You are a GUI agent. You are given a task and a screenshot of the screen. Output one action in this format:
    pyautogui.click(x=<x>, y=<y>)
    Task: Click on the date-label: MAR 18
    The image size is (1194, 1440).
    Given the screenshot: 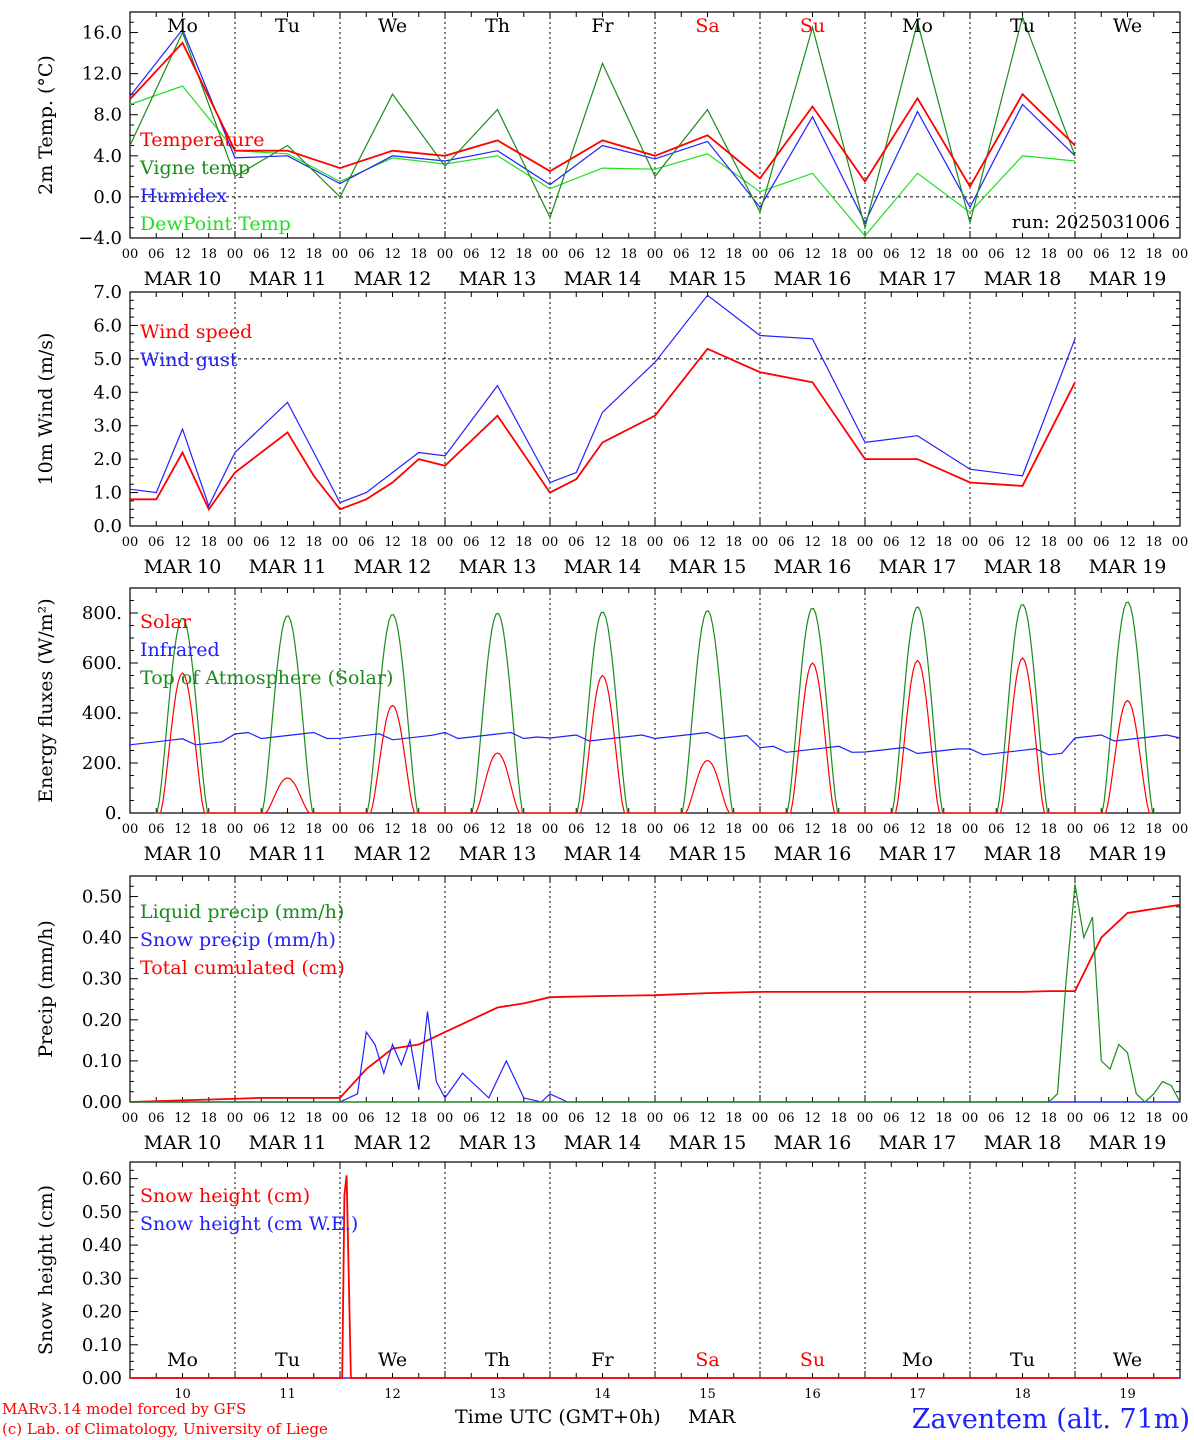 What is the action you would take?
    pyautogui.click(x=1023, y=279)
    